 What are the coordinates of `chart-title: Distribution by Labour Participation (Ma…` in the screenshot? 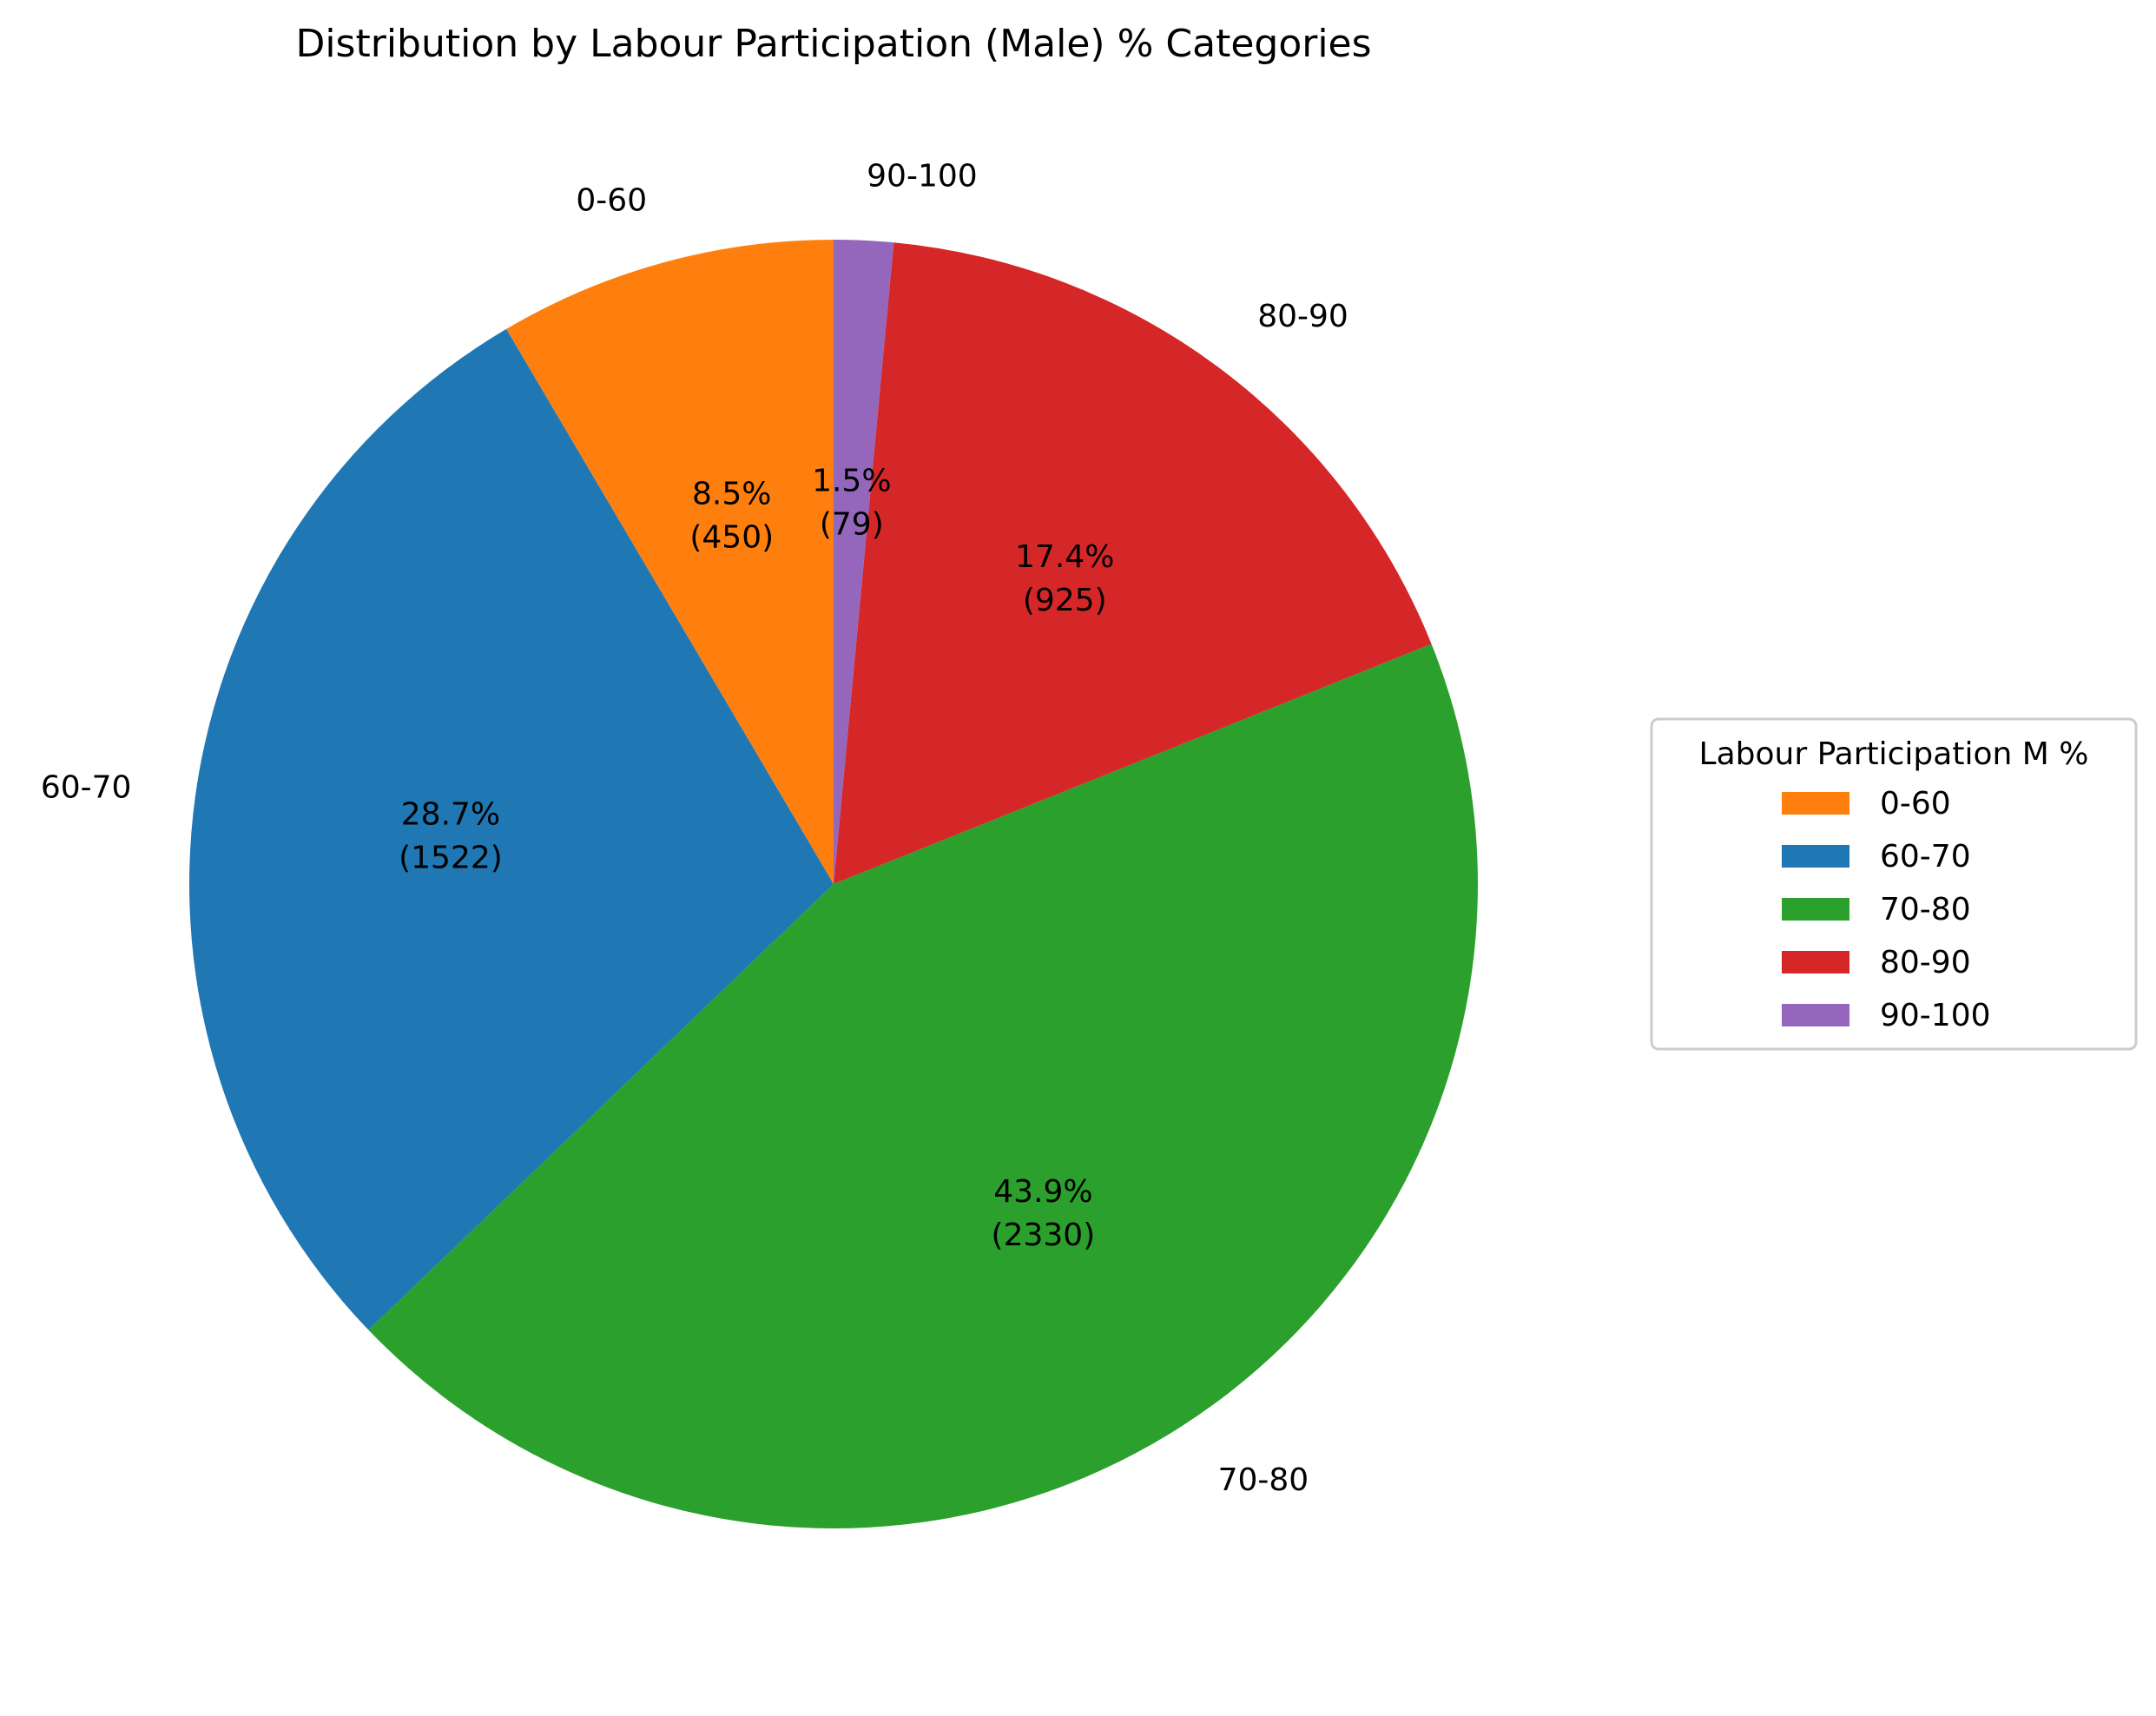 It's located at (833, 44).